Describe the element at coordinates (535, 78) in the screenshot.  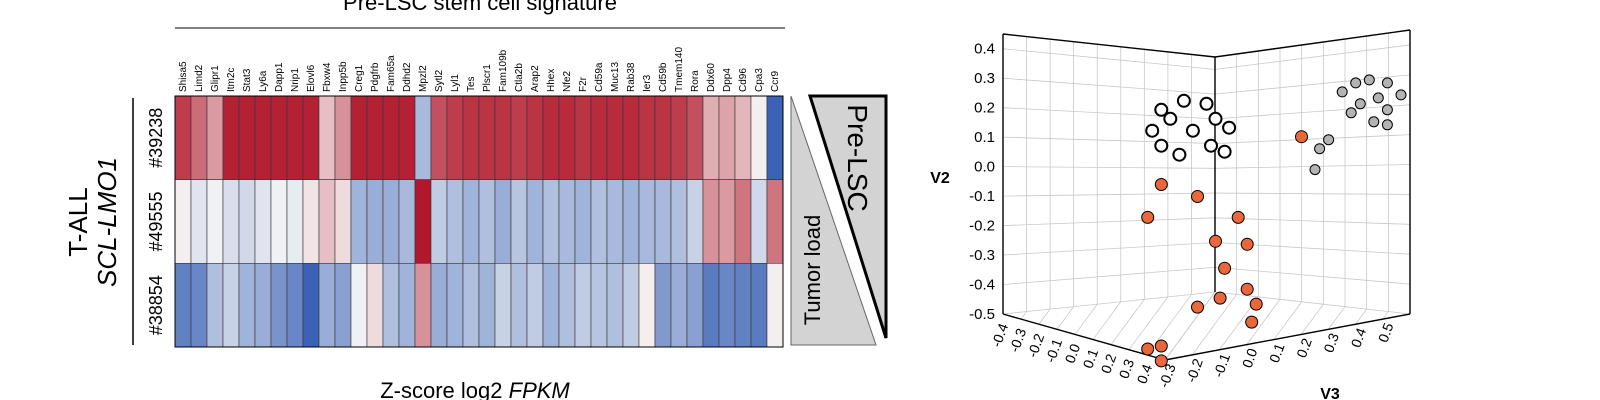
I see `gene-label: Arap2` at that location.